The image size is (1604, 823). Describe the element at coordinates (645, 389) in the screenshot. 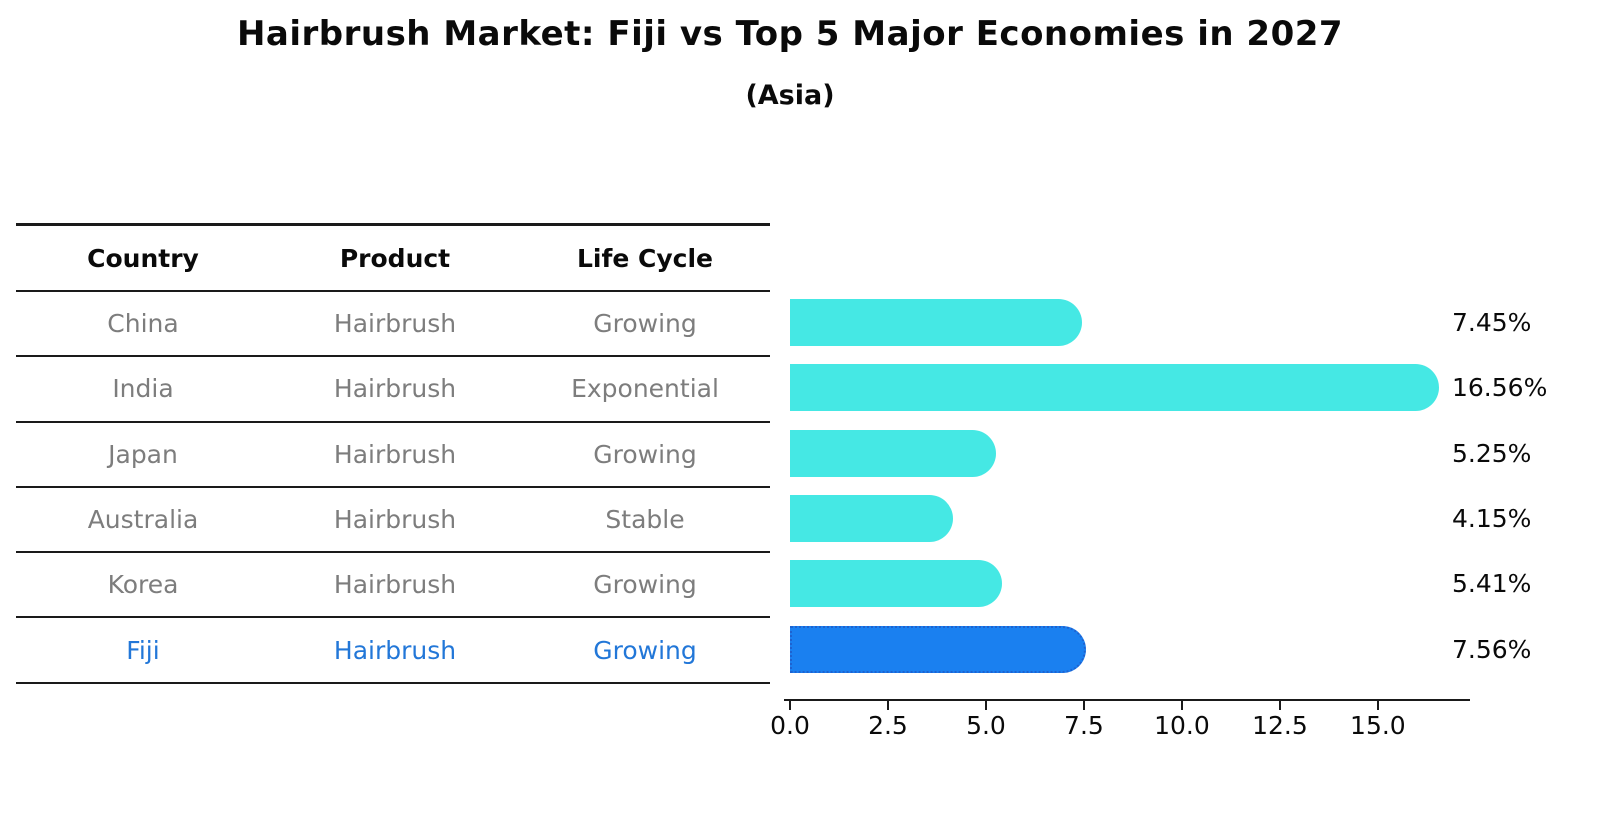

I see `row-life-cycle-cell: Exponential` at that location.